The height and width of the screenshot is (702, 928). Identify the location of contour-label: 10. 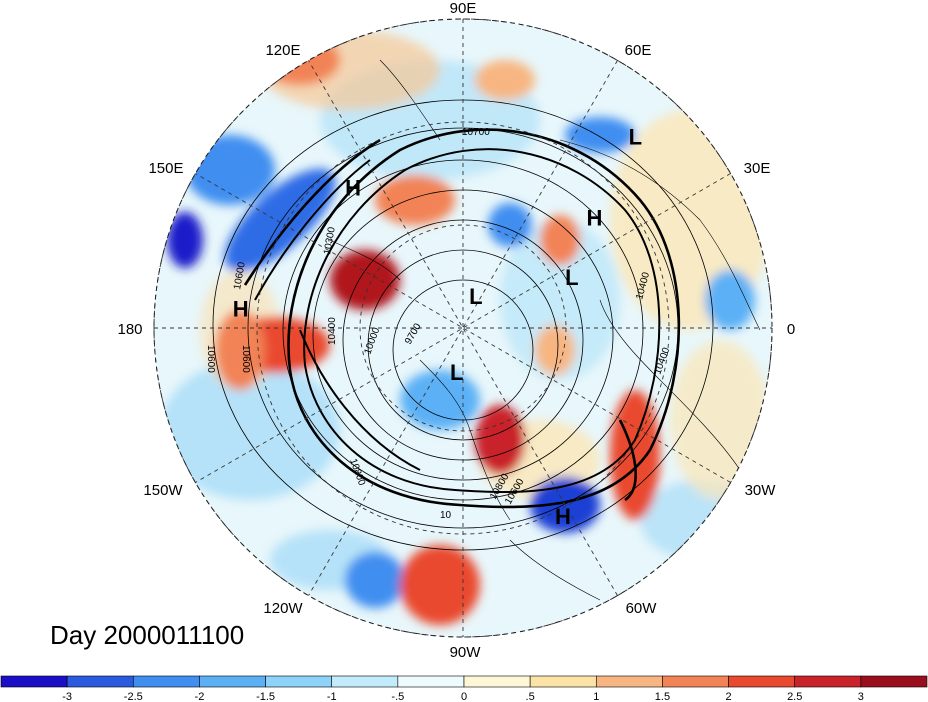
(446, 515).